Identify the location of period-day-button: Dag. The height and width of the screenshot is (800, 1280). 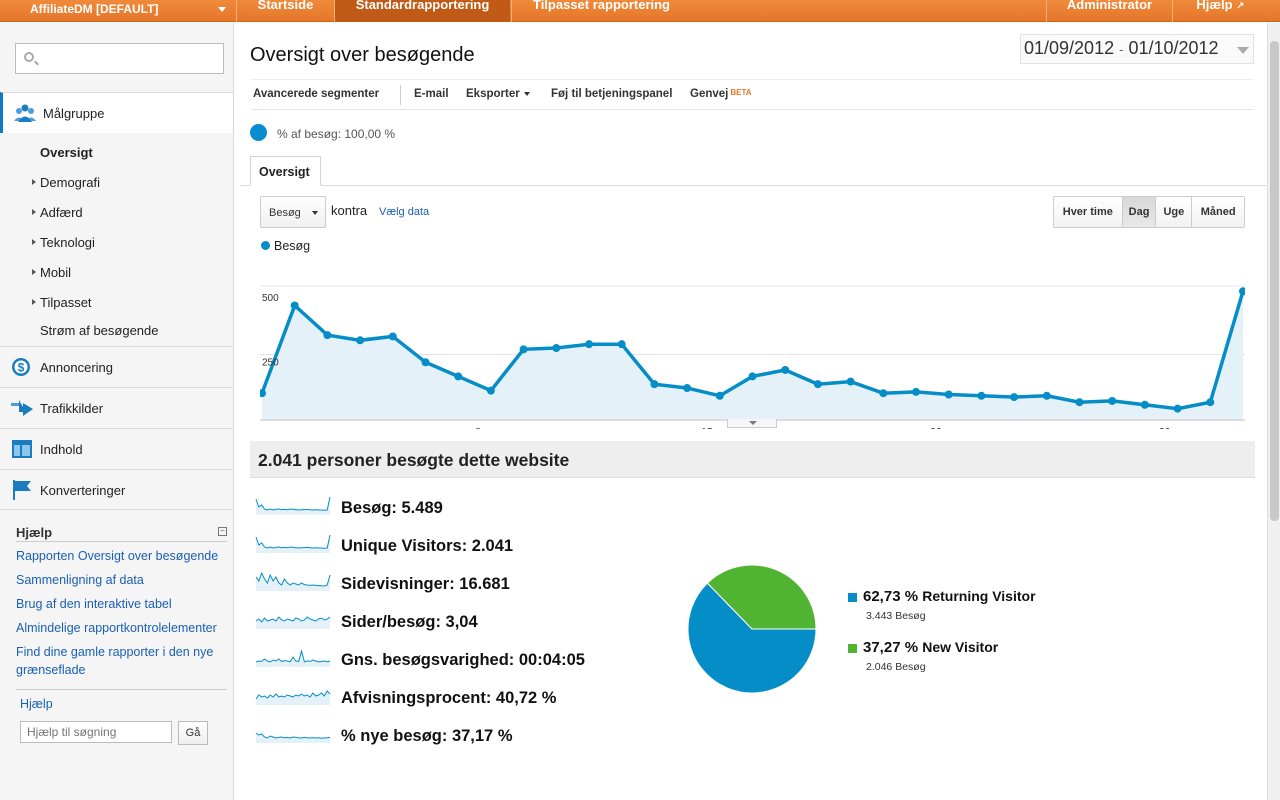
(1139, 212).